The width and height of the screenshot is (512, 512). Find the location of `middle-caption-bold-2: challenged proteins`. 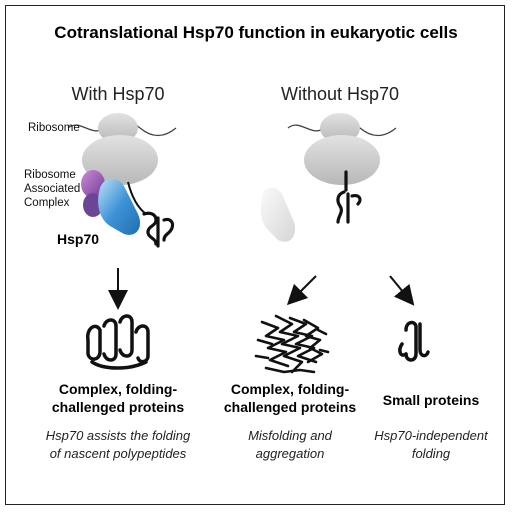

middle-caption-bold-2: challenged proteins is located at coordinates (290, 407).